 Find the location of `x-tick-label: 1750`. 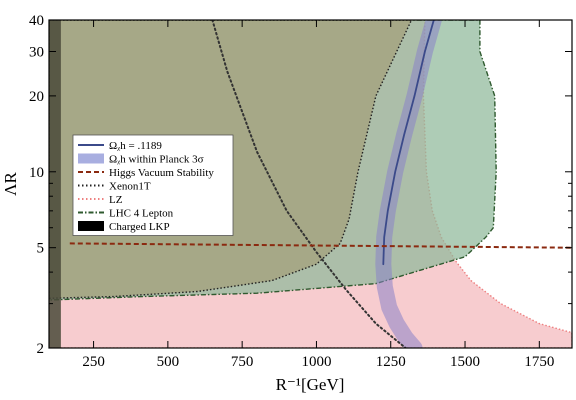

x-tick-label: 1750 is located at coordinates (539, 362).